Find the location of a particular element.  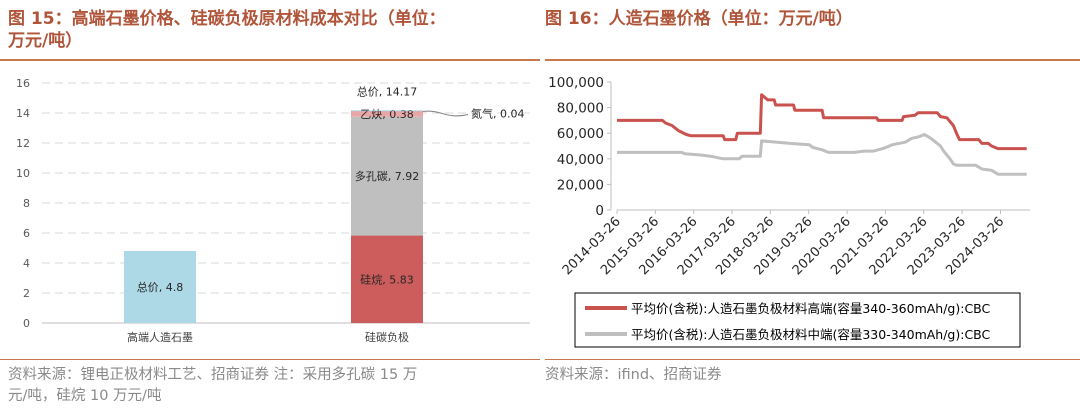

leader-line is located at coordinates (445, 113).